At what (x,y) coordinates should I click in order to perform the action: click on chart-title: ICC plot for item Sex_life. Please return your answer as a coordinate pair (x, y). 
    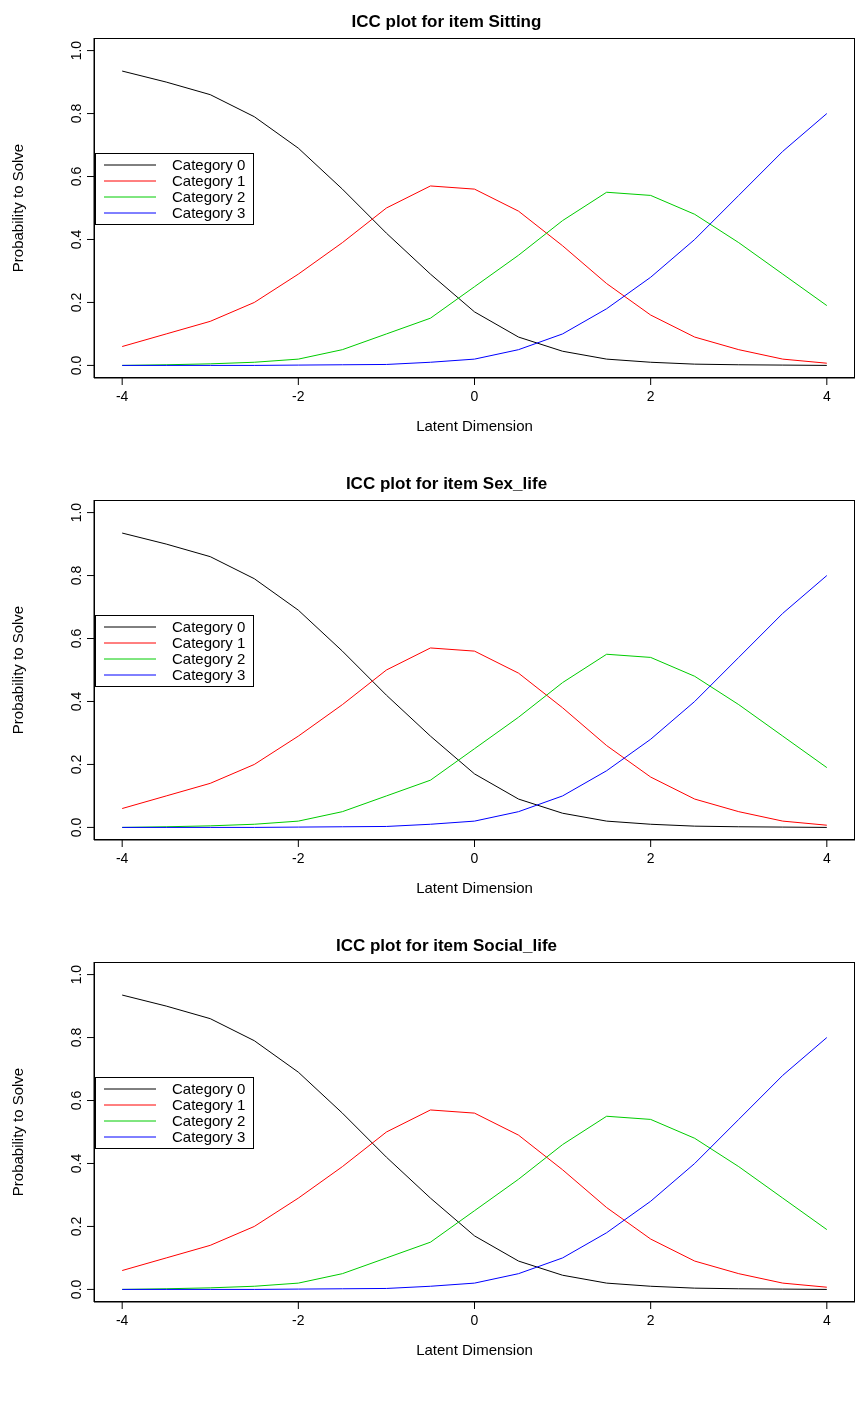
    Looking at the image, I should click on (446, 484).